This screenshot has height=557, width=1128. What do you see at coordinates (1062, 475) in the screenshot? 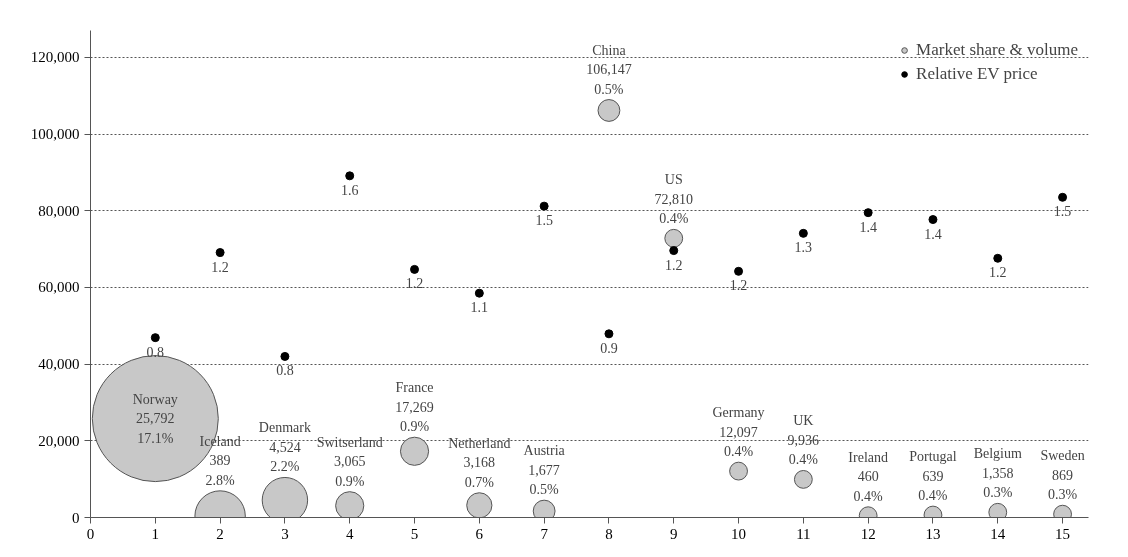
I see `data-label: Sweden 869 0.3%` at bounding box center [1062, 475].